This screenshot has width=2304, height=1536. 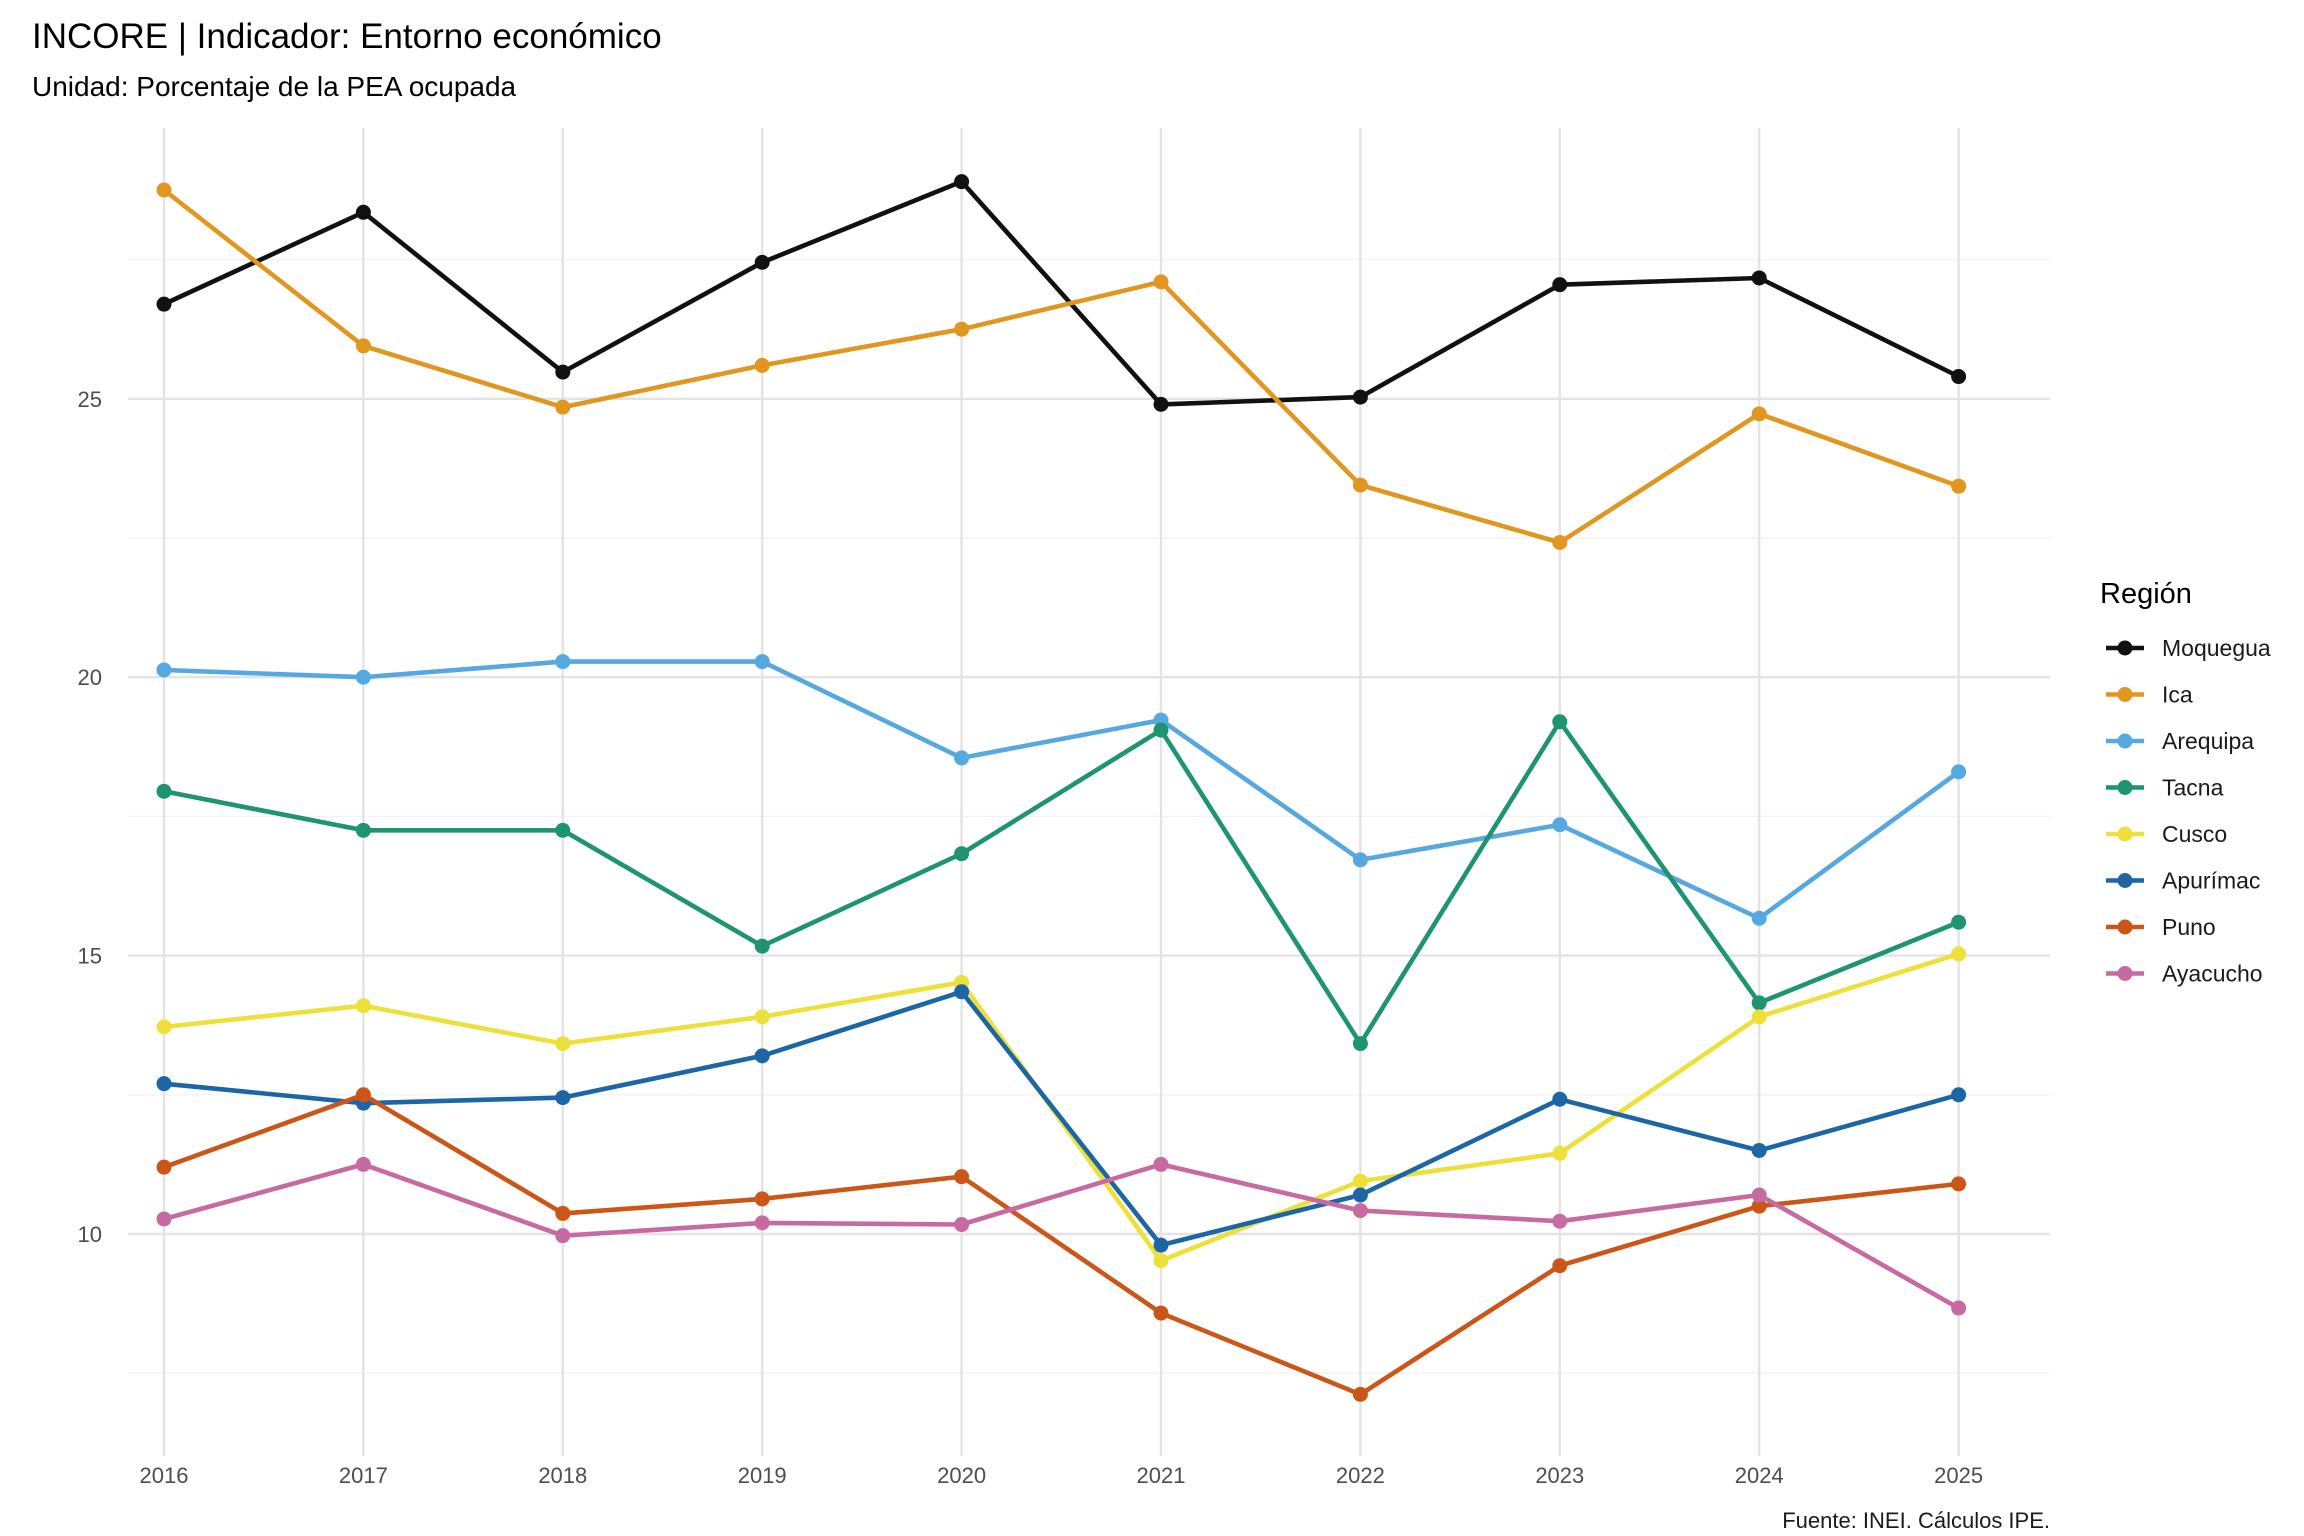 What do you see at coordinates (2212, 974) in the screenshot?
I see `legend-label: Ayacucho` at bounding box center [2212, 974].